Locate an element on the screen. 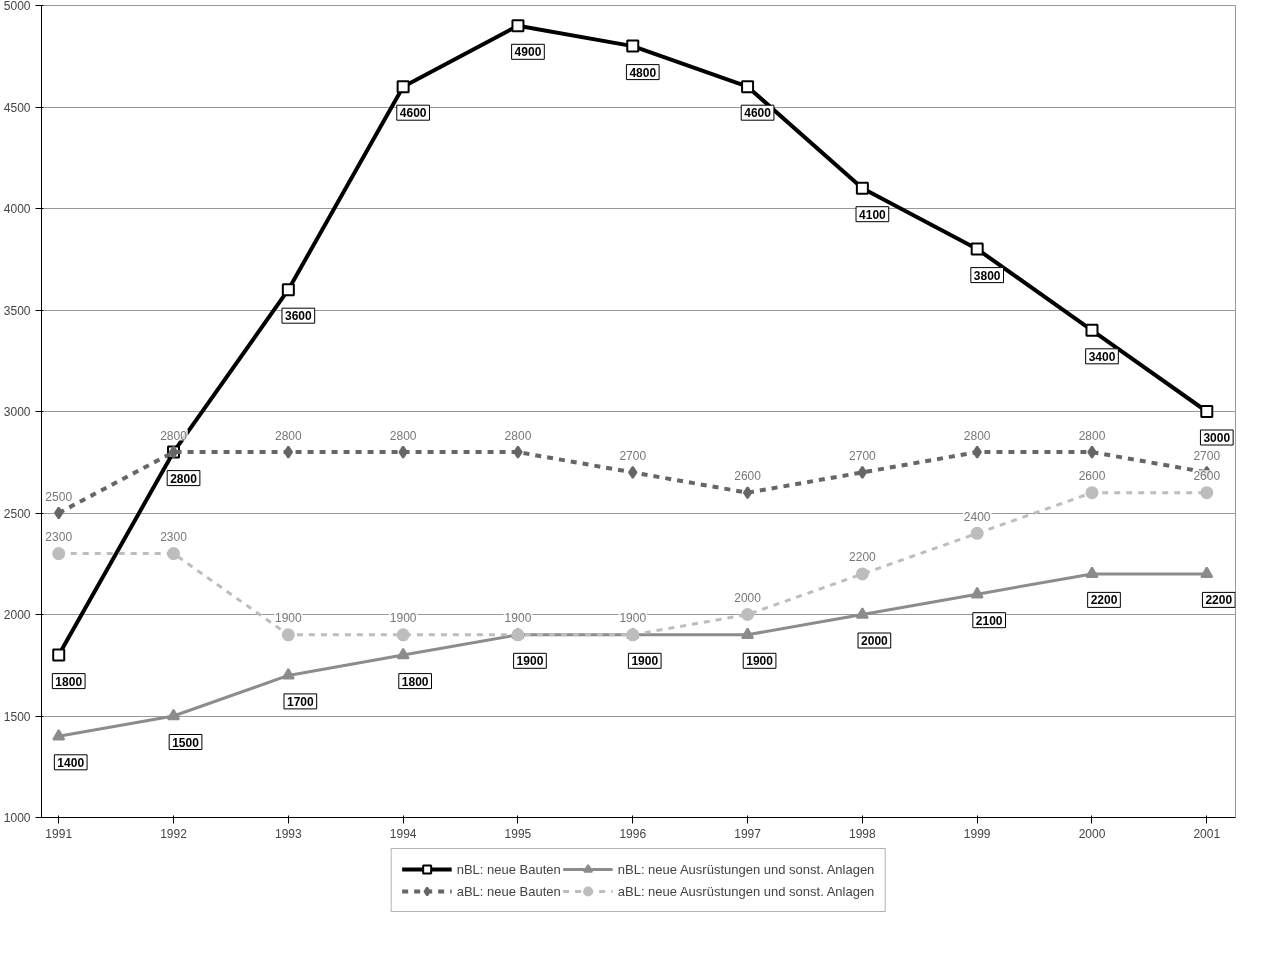 This screenshot has width=1265, height=954. x-tick-label: 1999 is located at coordinates (977, 833).